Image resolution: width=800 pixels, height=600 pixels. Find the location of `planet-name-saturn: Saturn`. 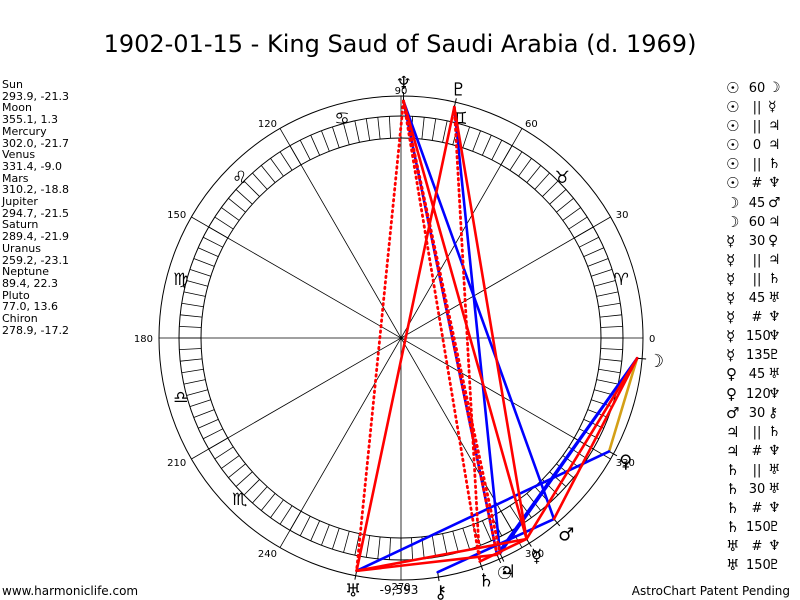

planet-name-saturn: Saturn is located at coordinates (20, 225).